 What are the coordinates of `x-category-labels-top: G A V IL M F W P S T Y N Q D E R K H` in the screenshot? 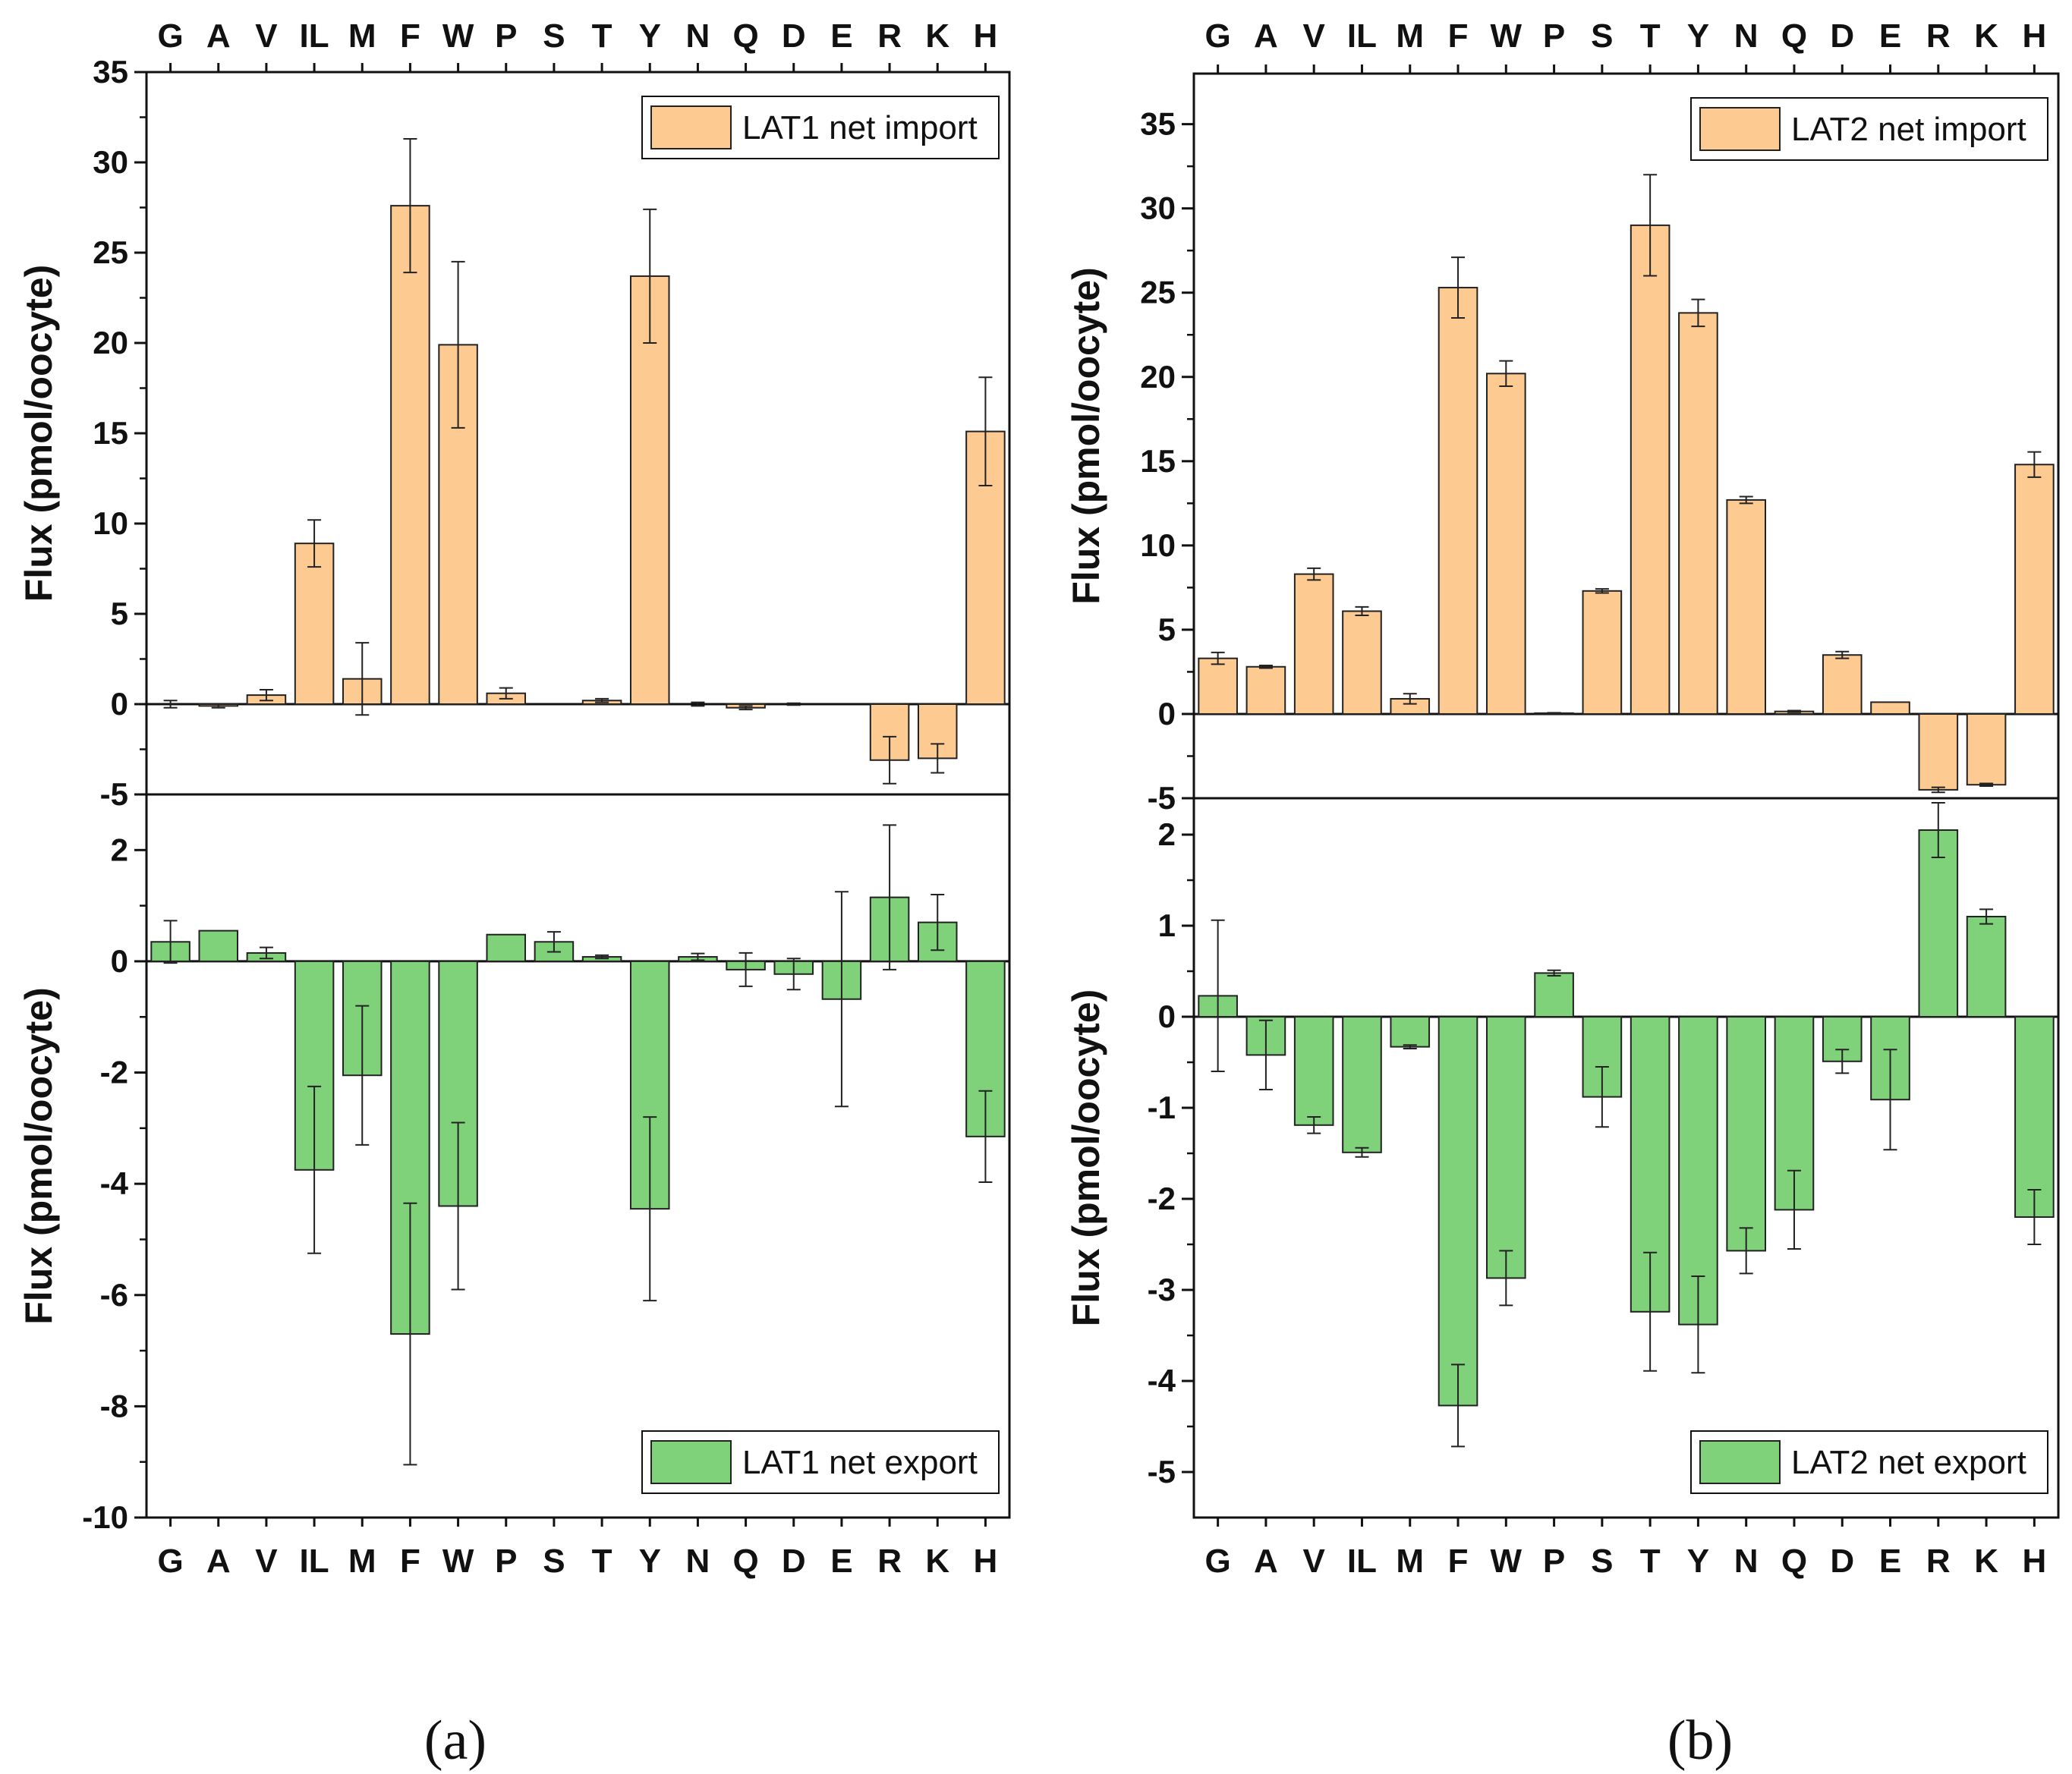 It's located at (1625, 45).